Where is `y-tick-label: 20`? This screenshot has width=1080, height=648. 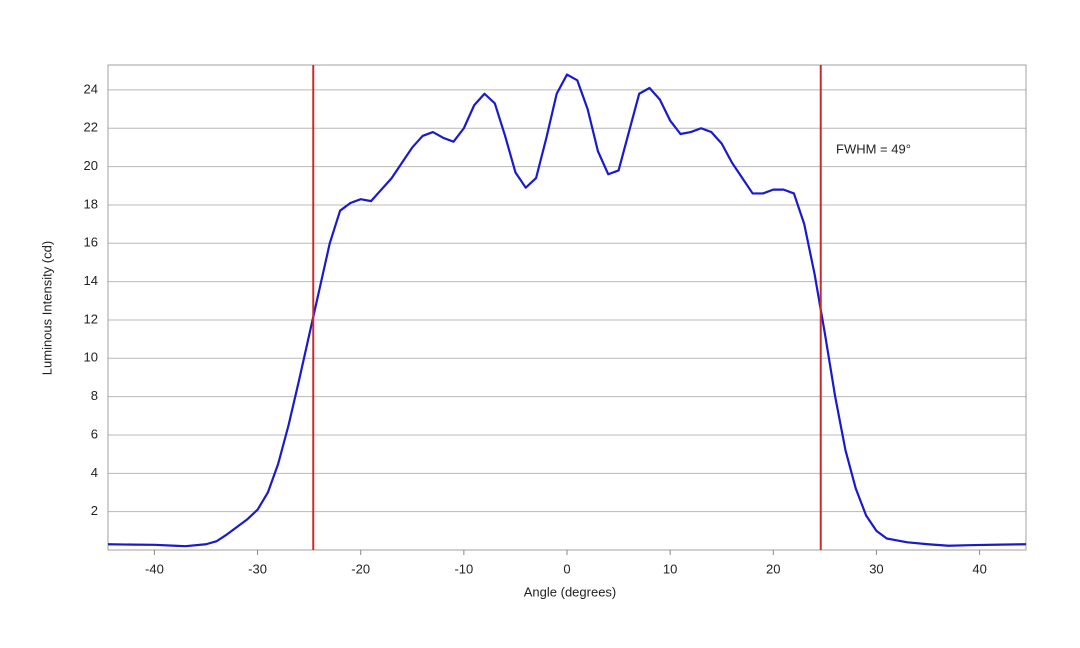
y-tick-label: 20 is located at coordinates (91, 165).